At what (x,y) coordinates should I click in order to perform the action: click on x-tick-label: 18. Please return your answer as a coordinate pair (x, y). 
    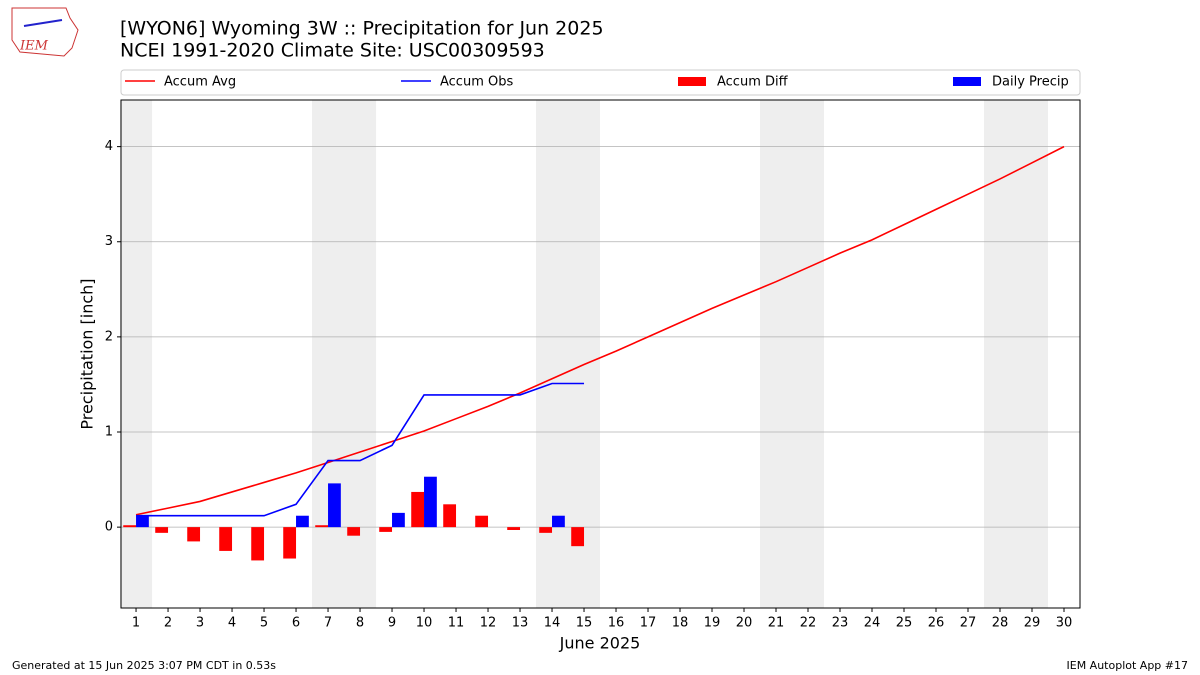
    Looking at the image, I should click on (680, 623).